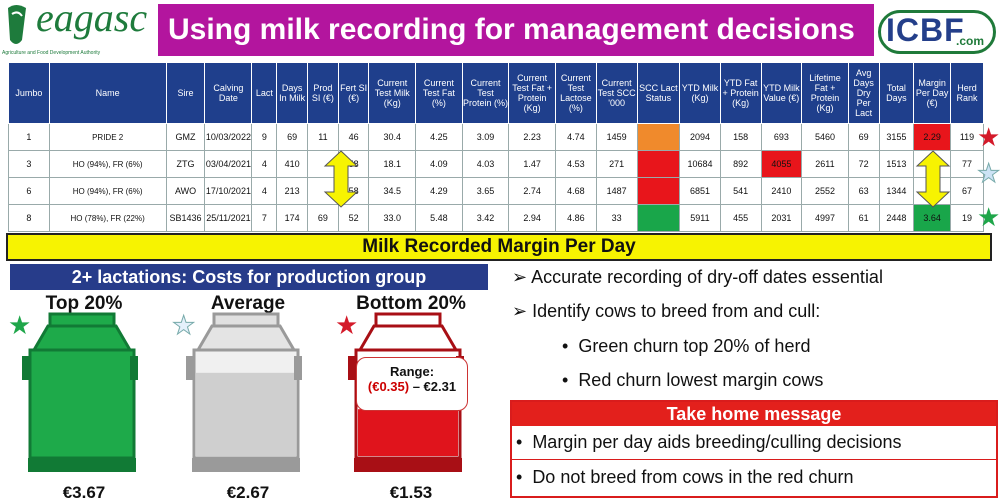 The height and width of the screenshot is (503, 1000). I want to click on column-header: Current Test Fat (%), so click(439, 93).